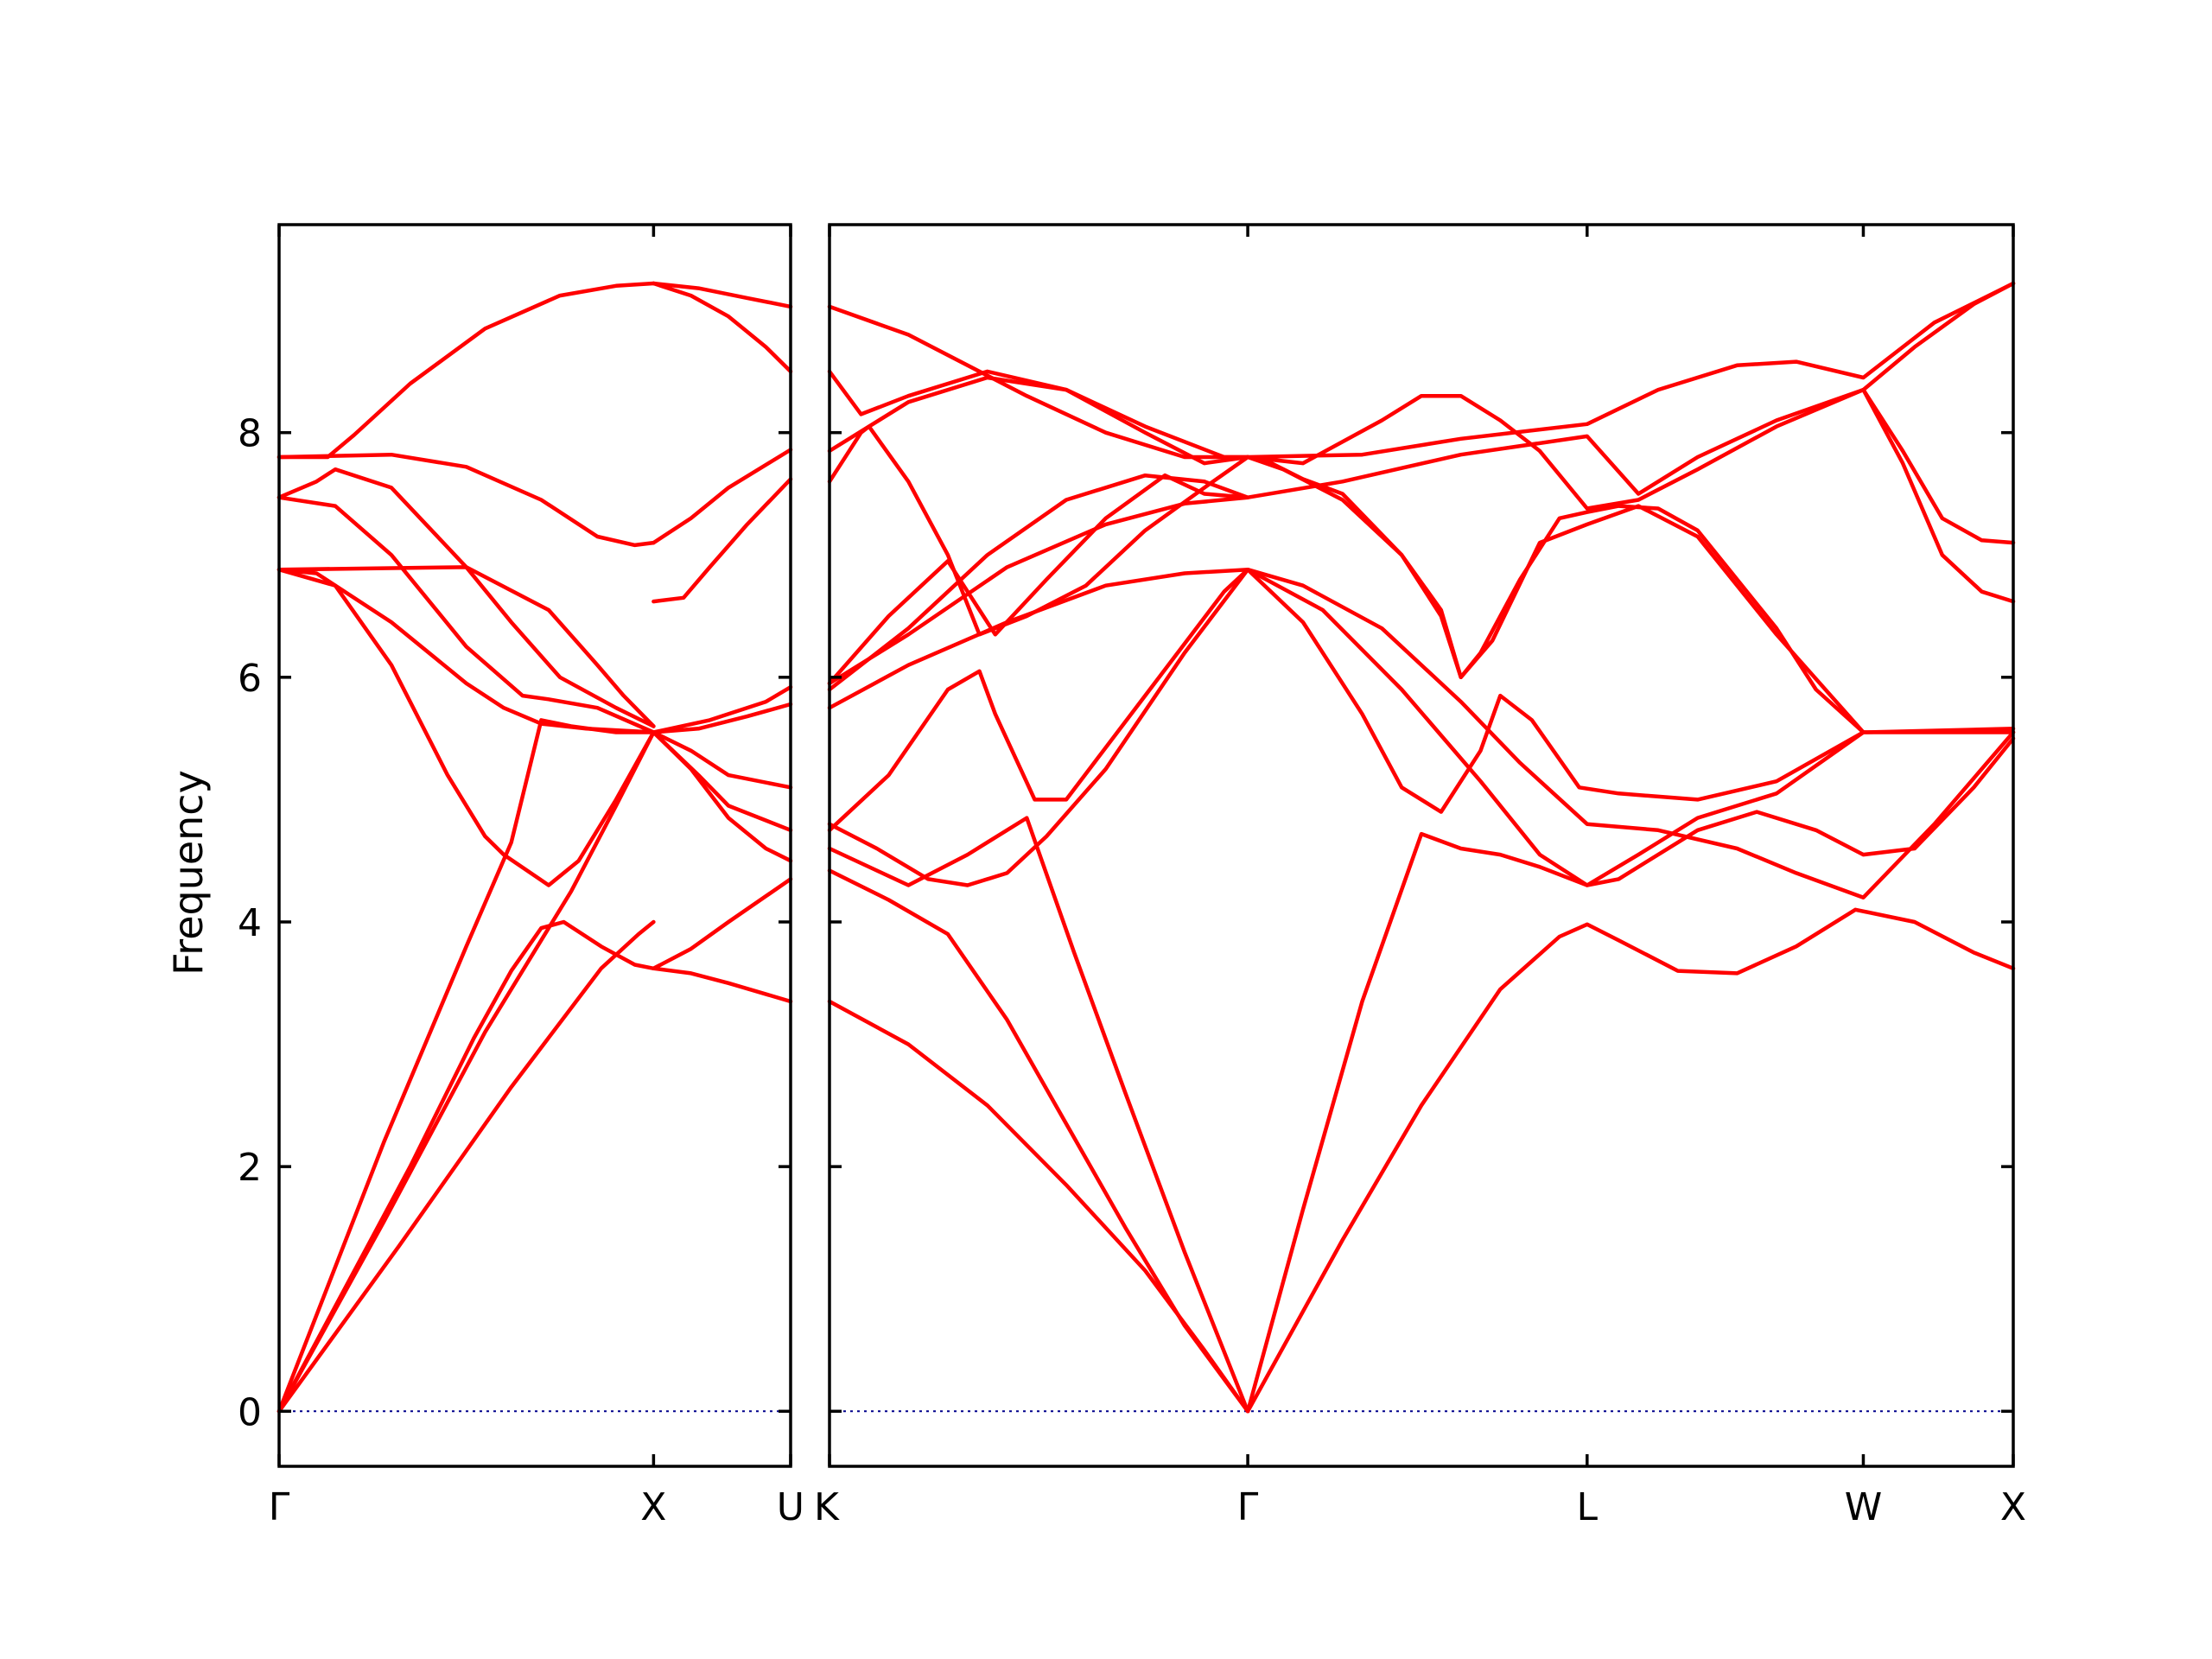 The width and height of the screenshot is (2212, 1659). What do you see at coordinates (250, 923) in the screenshot?
I see `y-tick-label: 4` at bounding box center [250, 923].